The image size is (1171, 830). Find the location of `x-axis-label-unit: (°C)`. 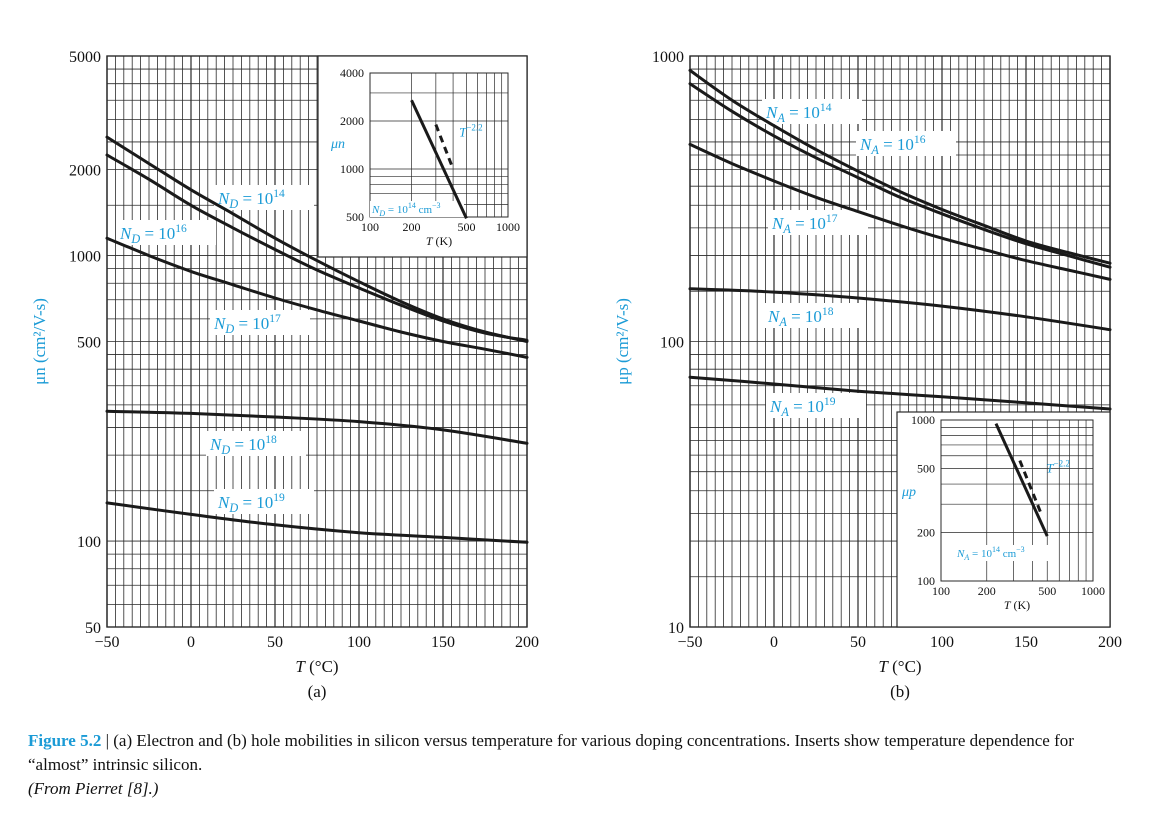

x-axis-label-unit: (°C) is located at coordinates (905, 666).